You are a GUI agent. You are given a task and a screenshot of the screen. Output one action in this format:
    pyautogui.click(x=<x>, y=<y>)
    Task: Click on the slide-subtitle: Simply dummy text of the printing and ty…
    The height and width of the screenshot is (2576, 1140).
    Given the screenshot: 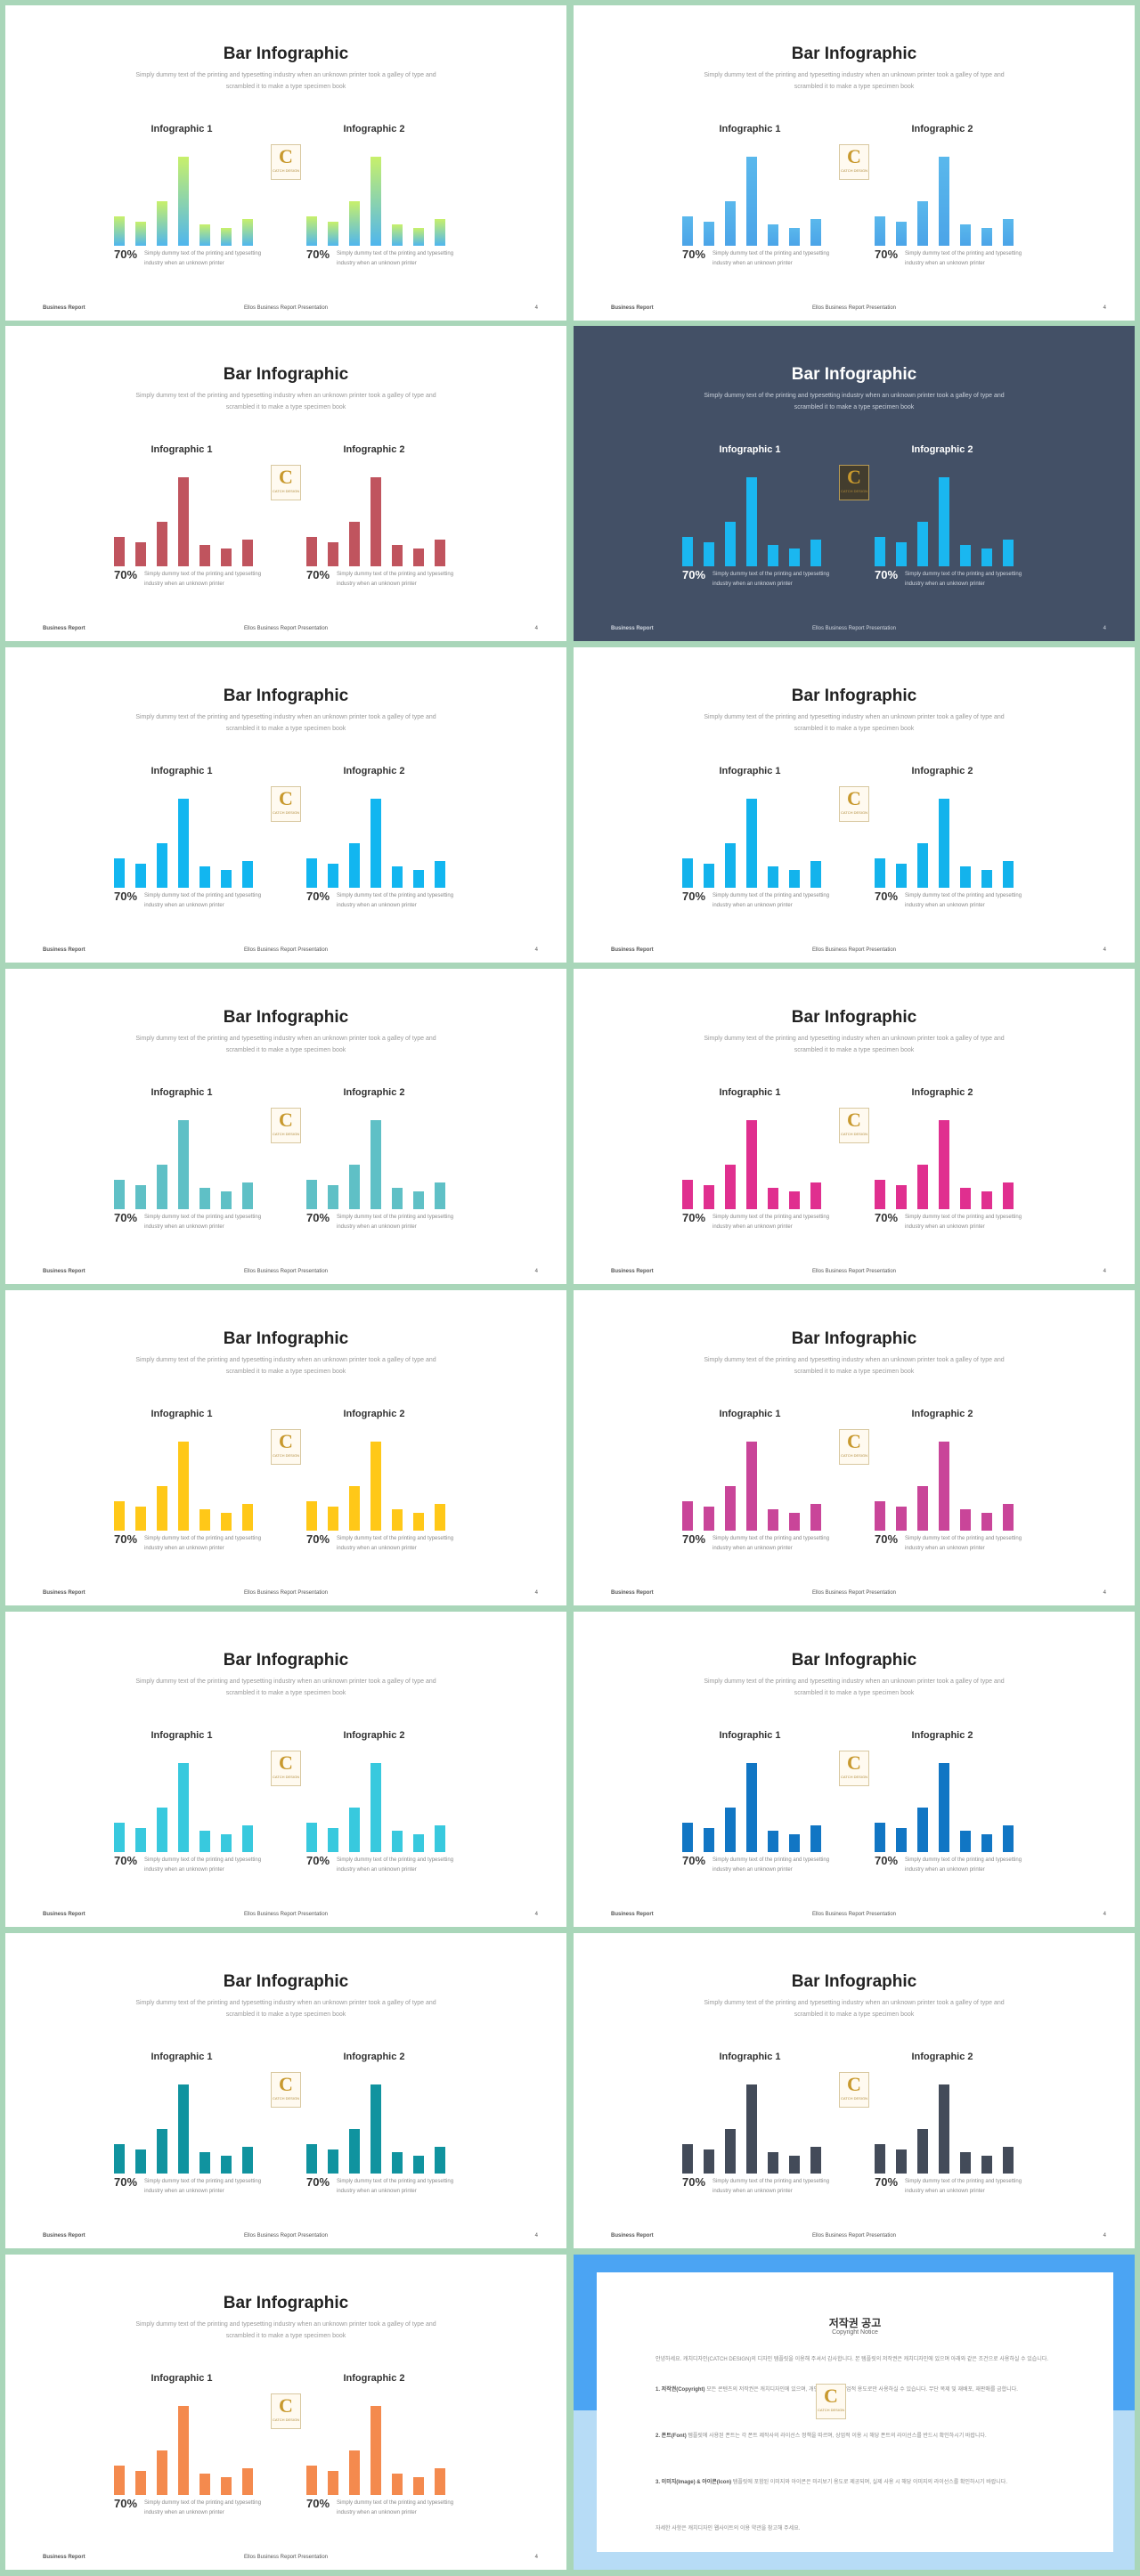 What is the action you would take?
    pyautogui.click(x=285, y=1044)
    